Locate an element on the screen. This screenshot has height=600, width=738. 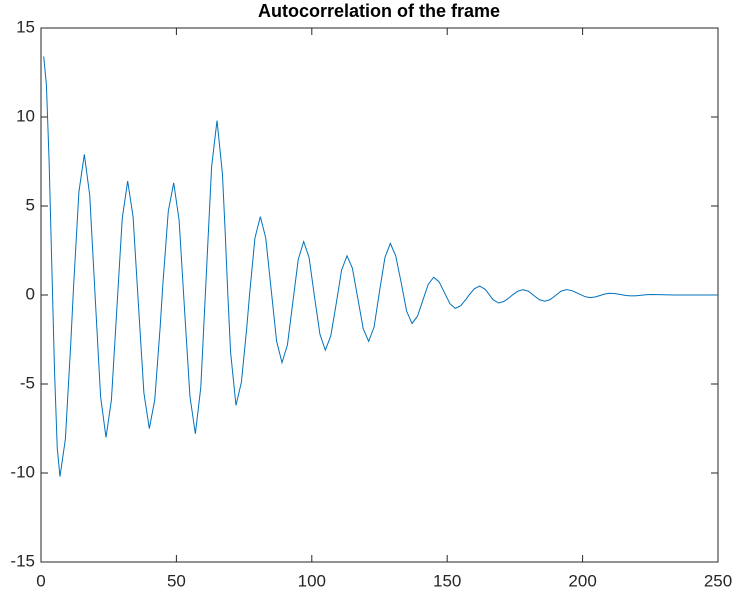
x-tick-label: 150 is located at coordinates (447, 580).